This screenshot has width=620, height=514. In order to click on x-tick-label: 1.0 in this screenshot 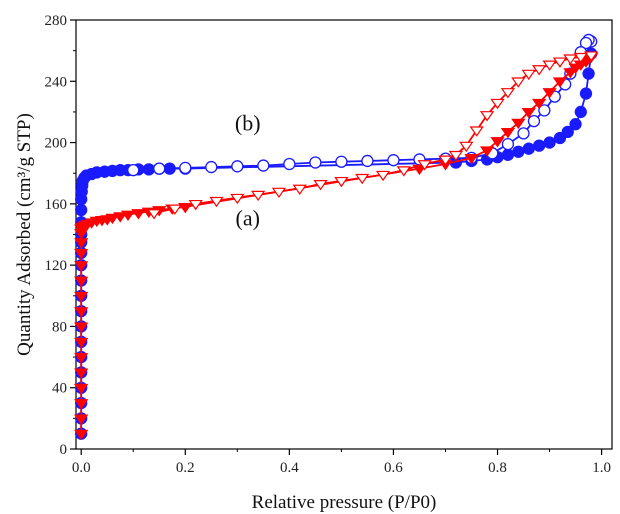, I will do `click(601, 468)`.